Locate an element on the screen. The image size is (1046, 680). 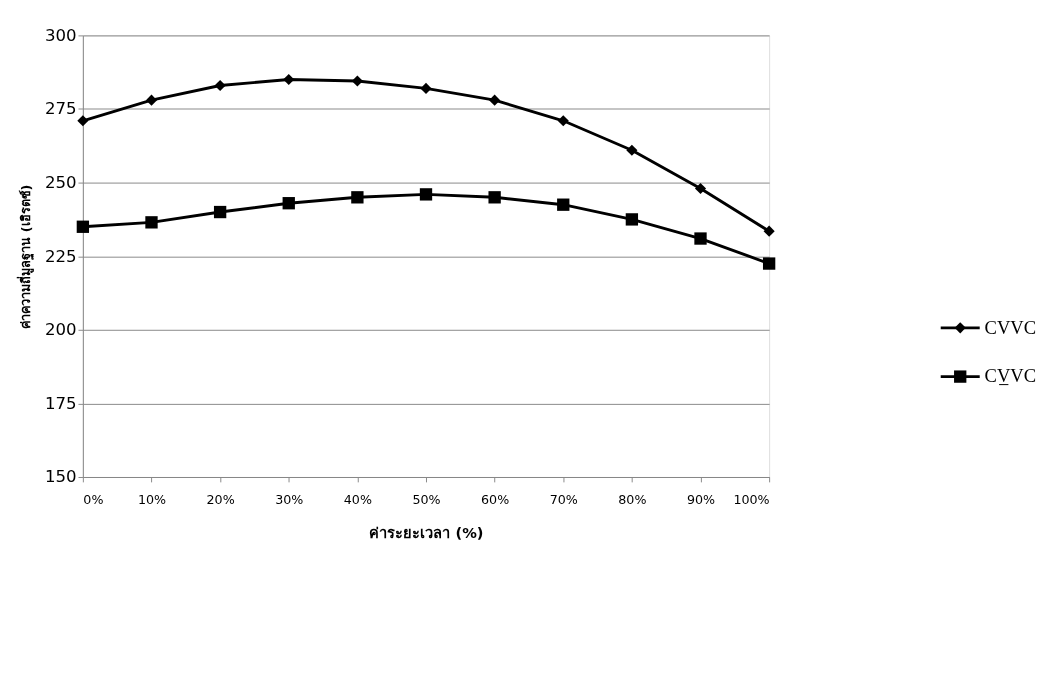
y-tick-label: 150 is located at coordinates (60, 477).